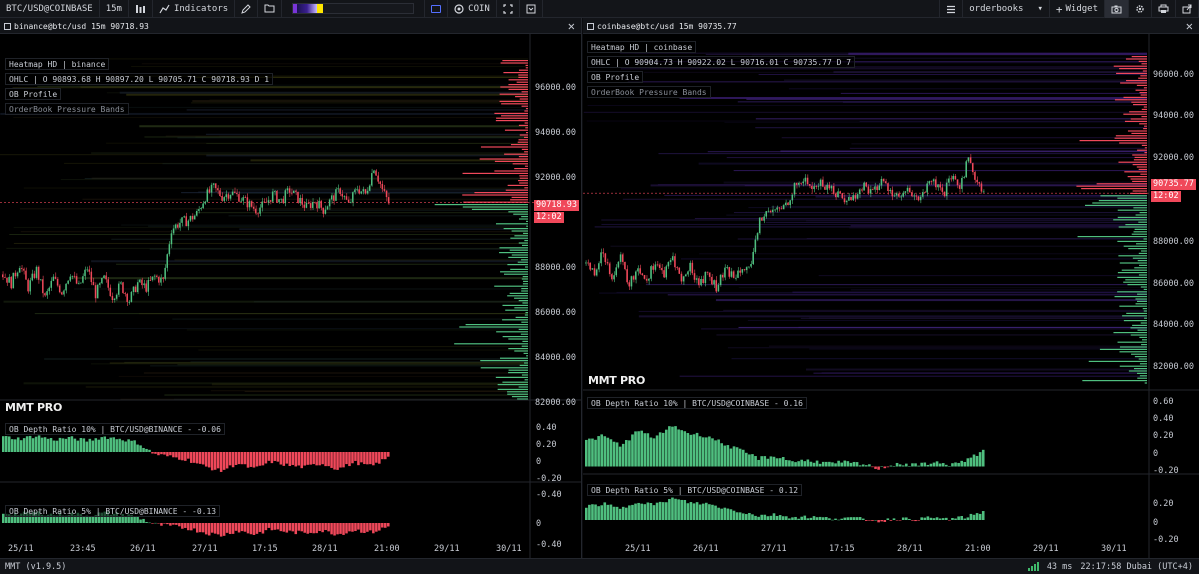  Describe the element at coordinates (1140, 9) in the screenshot. I see `settings-button` at that location.